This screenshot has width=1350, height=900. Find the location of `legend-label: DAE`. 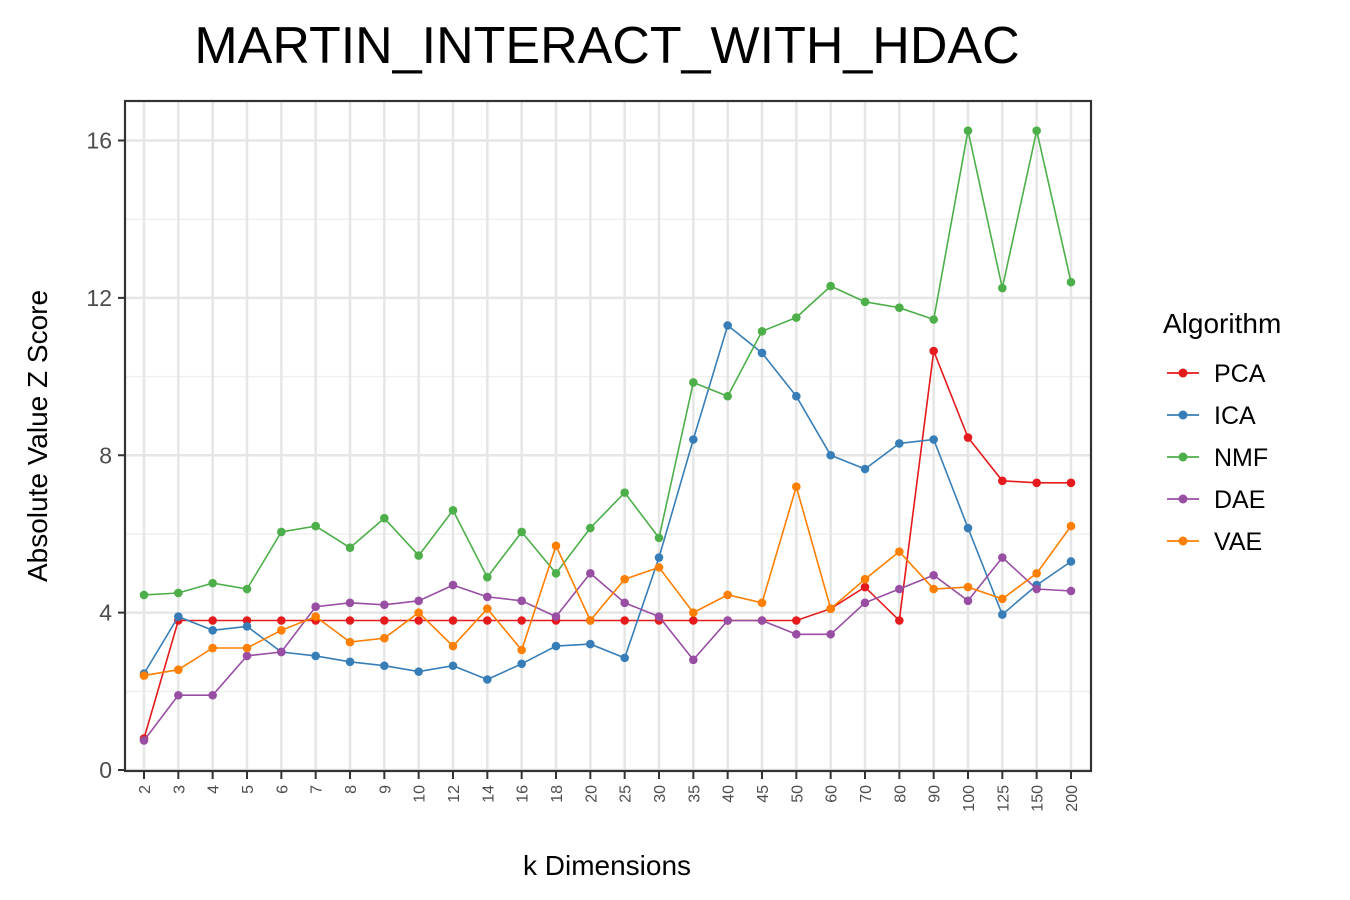

legend-label: DAE is located at coordinates (1239, 500).